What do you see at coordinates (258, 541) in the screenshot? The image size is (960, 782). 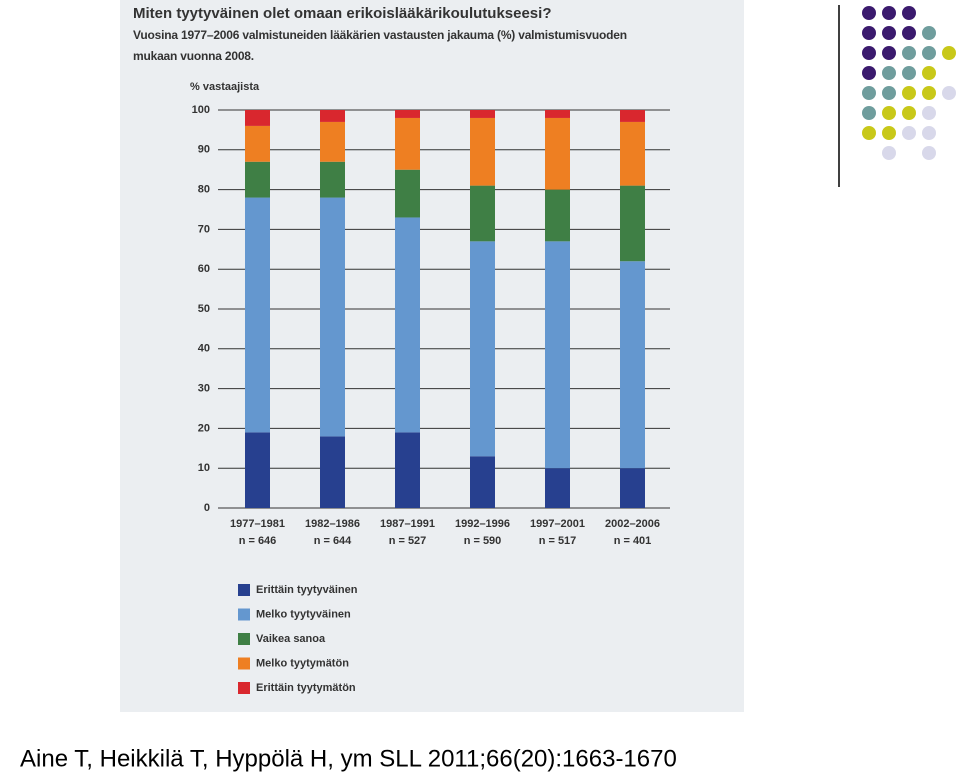 I see `x-tick-note: n = 646` at bounding box center [258, 541].